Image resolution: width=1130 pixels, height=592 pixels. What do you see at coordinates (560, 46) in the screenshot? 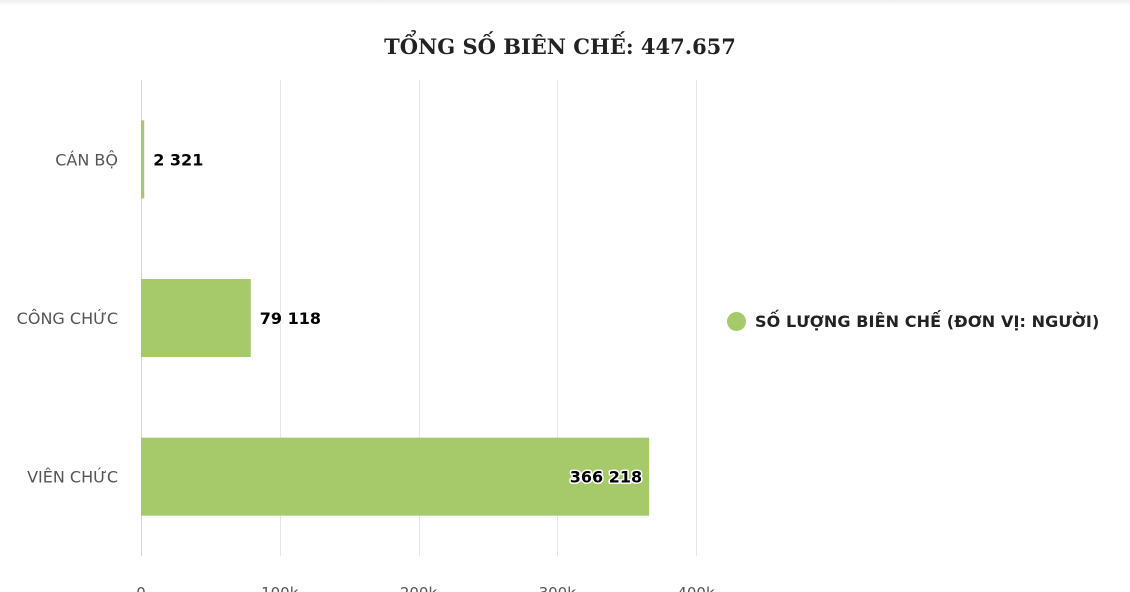
I see `chart-title: TỔNG SỐ BIÊN CHẾ: 447.657` at bounding box center [560, 46].